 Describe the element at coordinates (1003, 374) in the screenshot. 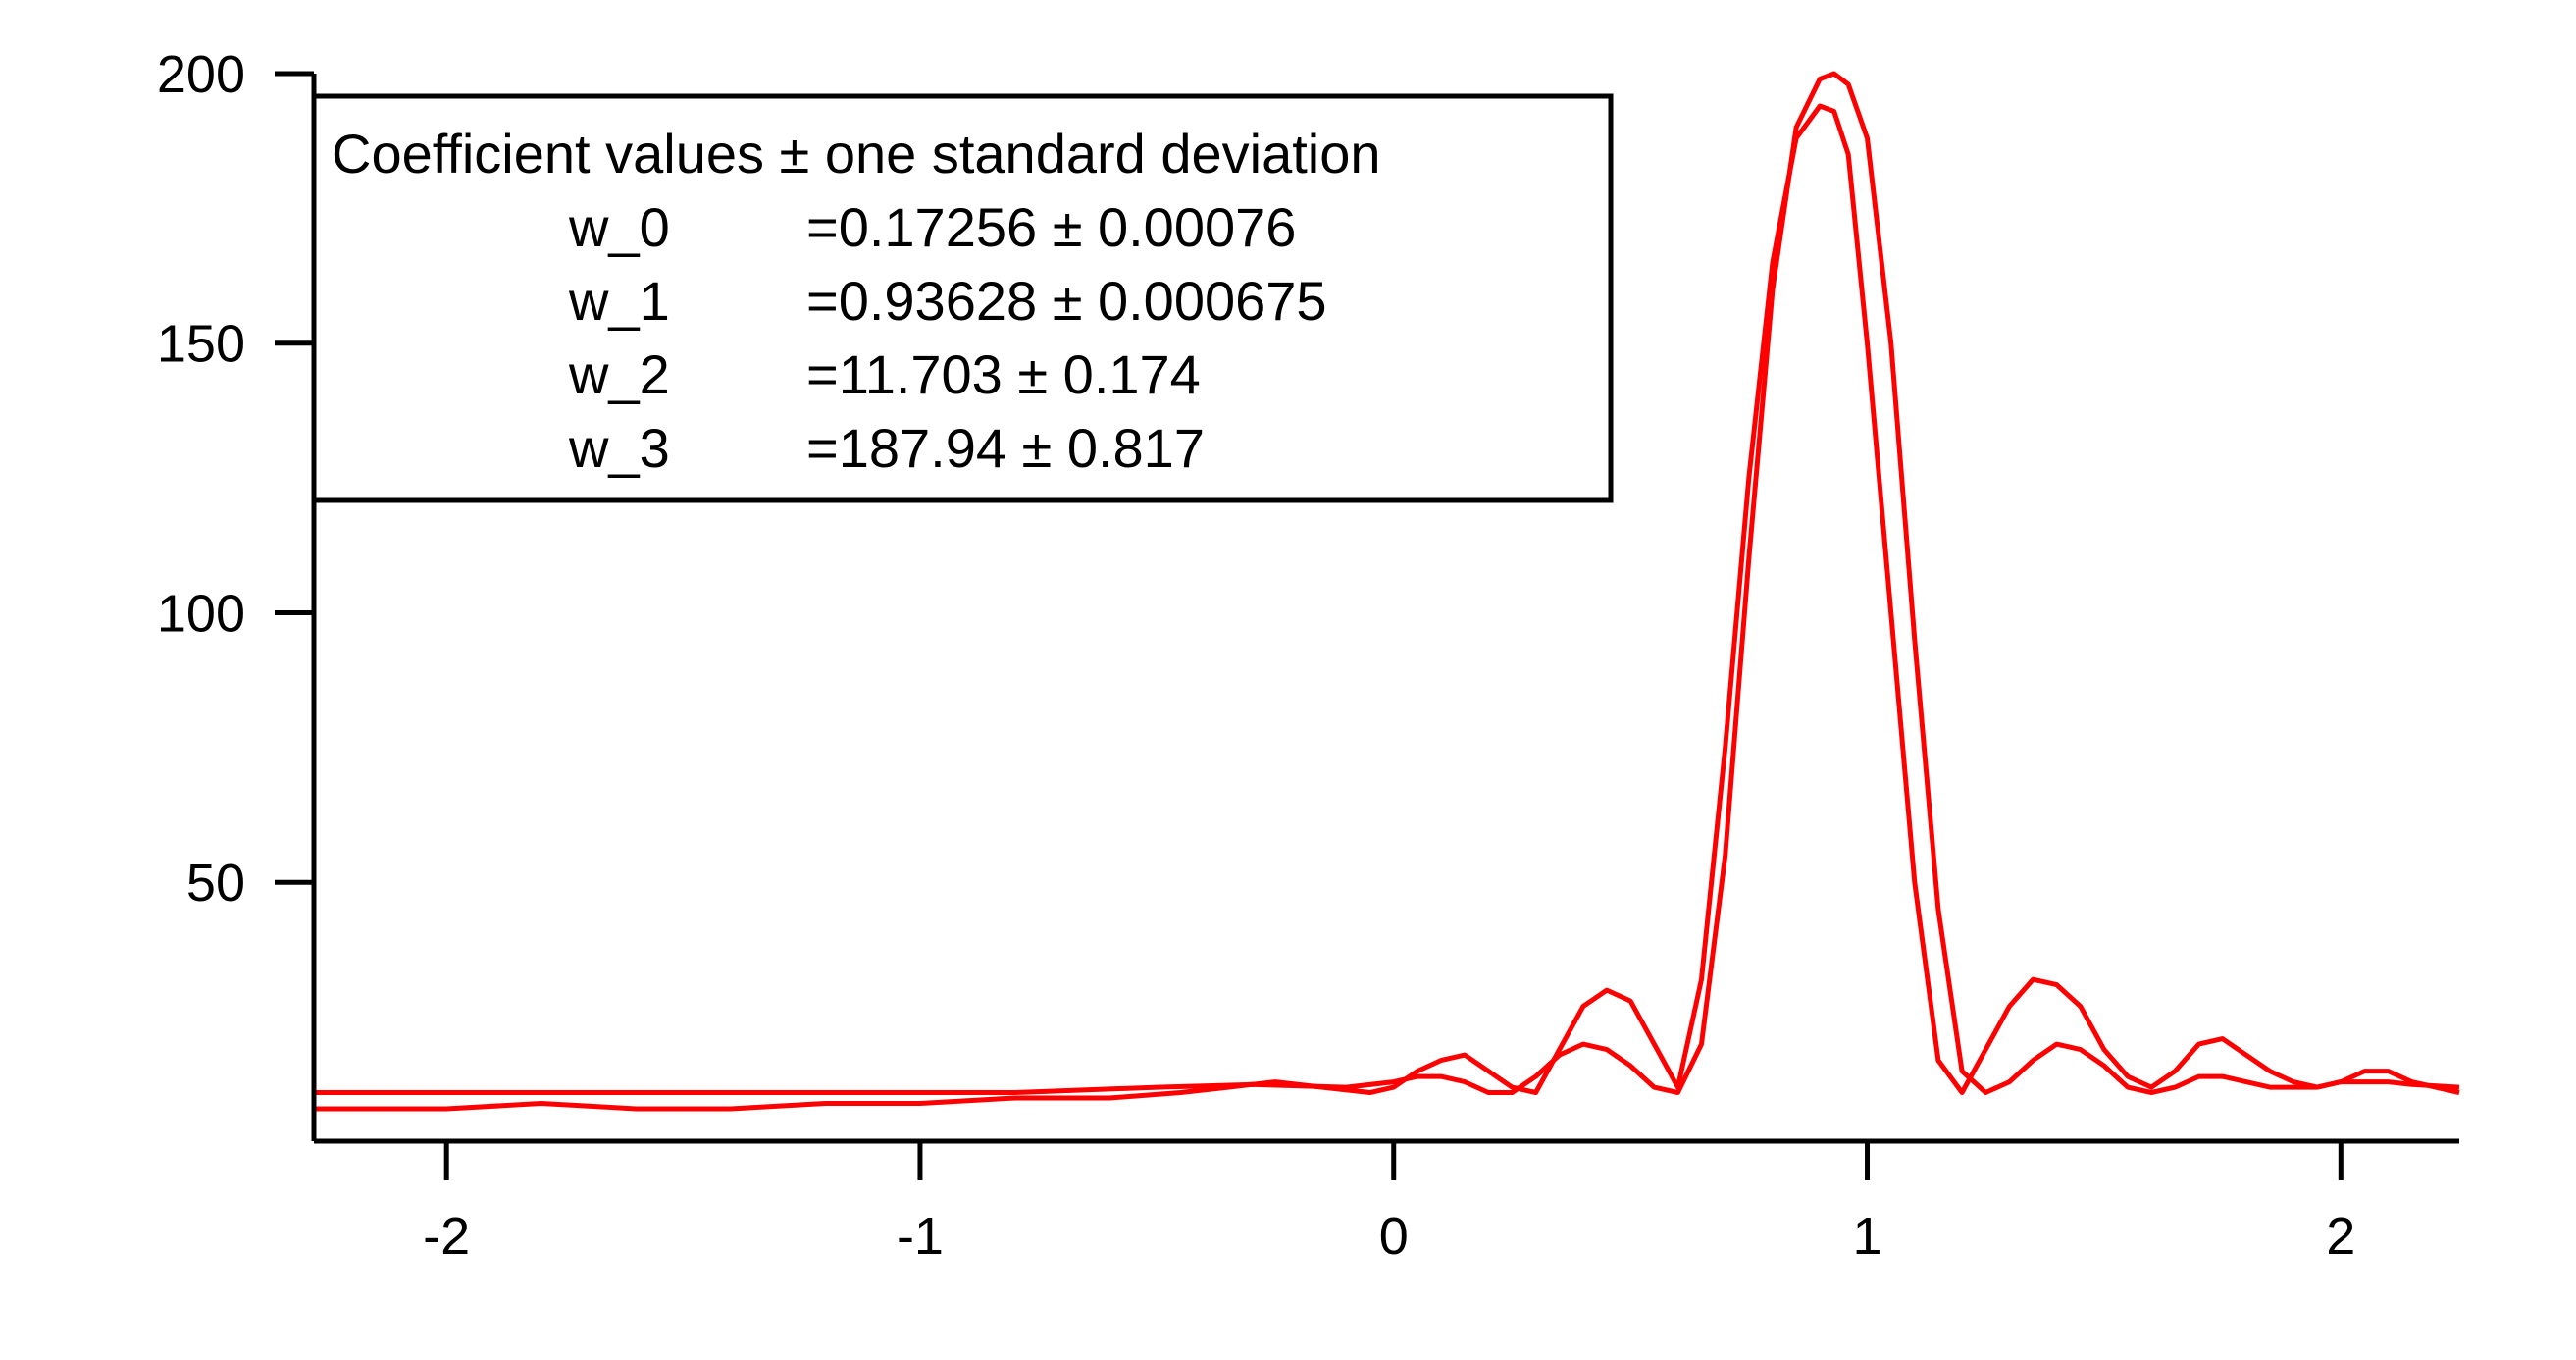

I see `legend-row-value: =11.703 ± 0.174` at that location.